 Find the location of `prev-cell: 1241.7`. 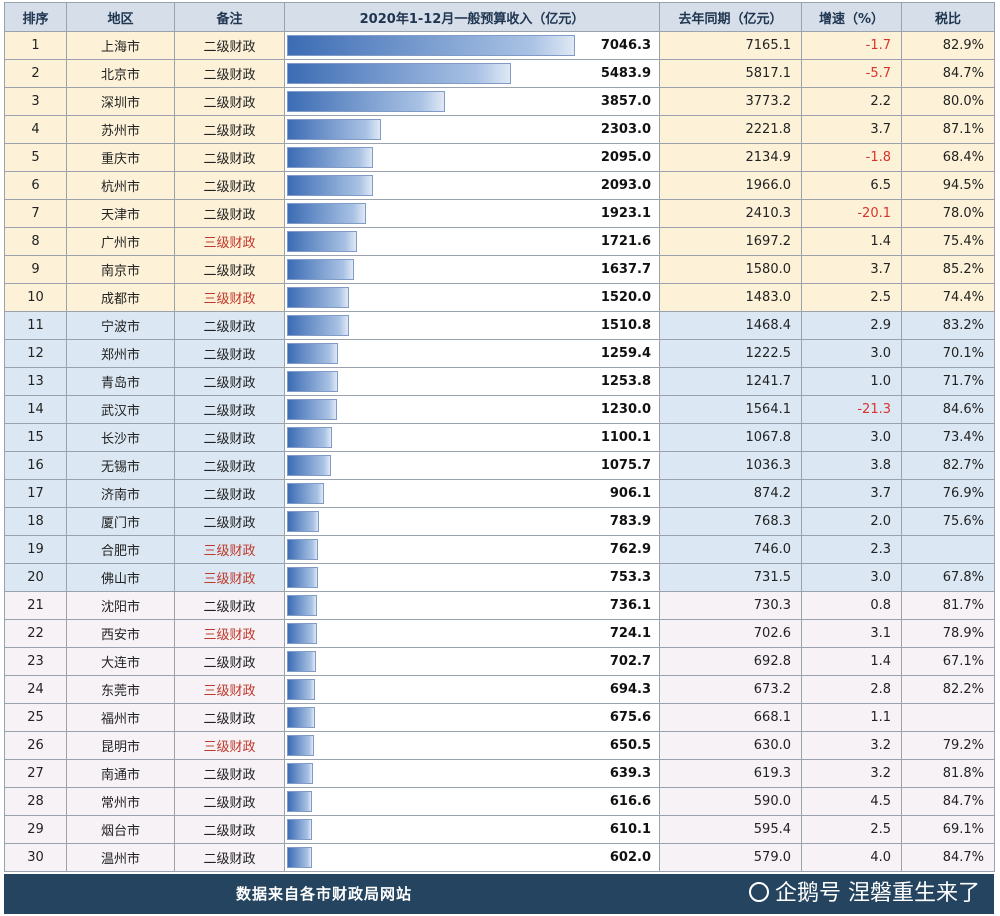

prev-cell: 1241.7 is located at coordinates (730, 381).